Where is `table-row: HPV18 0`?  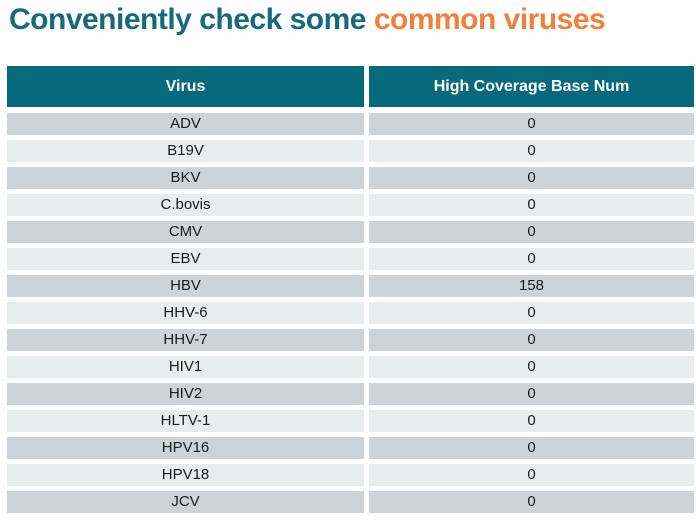 table-row: HPV18 0 is located at coordinates (350, 475).